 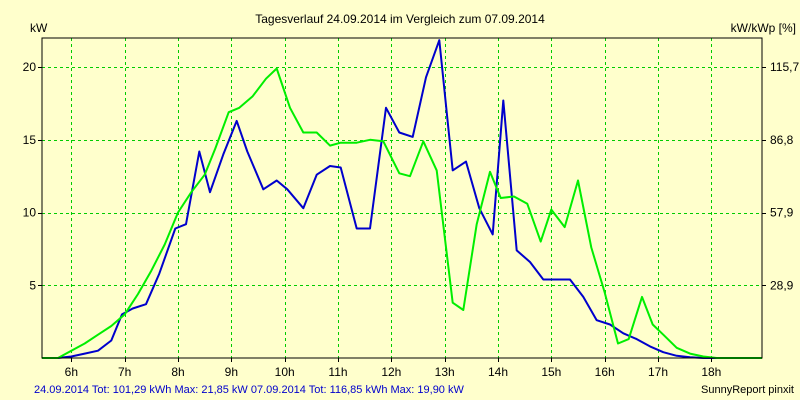 What do you see at coordinates (782, 285) in the screenshot?
I see `y2-tick-label: 28,9` at bounding box center [782, 285].